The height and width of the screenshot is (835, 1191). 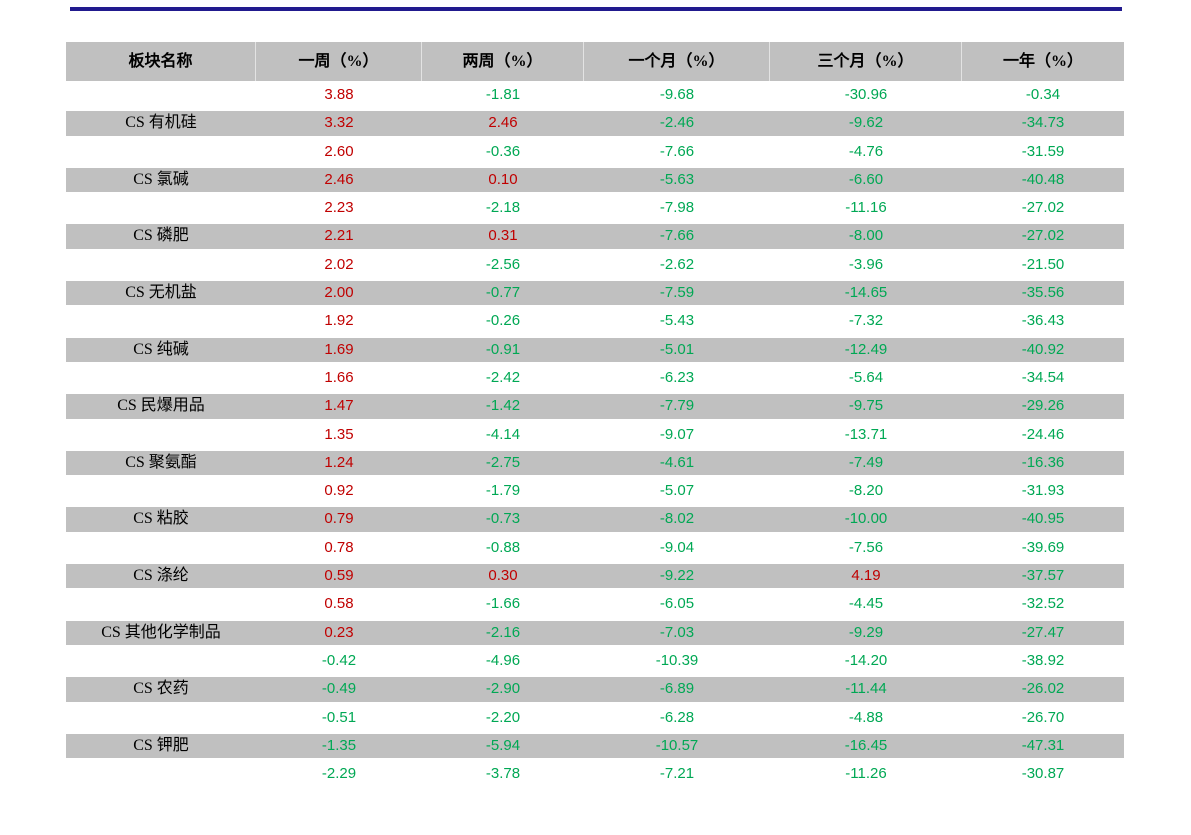 I want to click on value-cell: -0.34, so click(x=1043, y=94).